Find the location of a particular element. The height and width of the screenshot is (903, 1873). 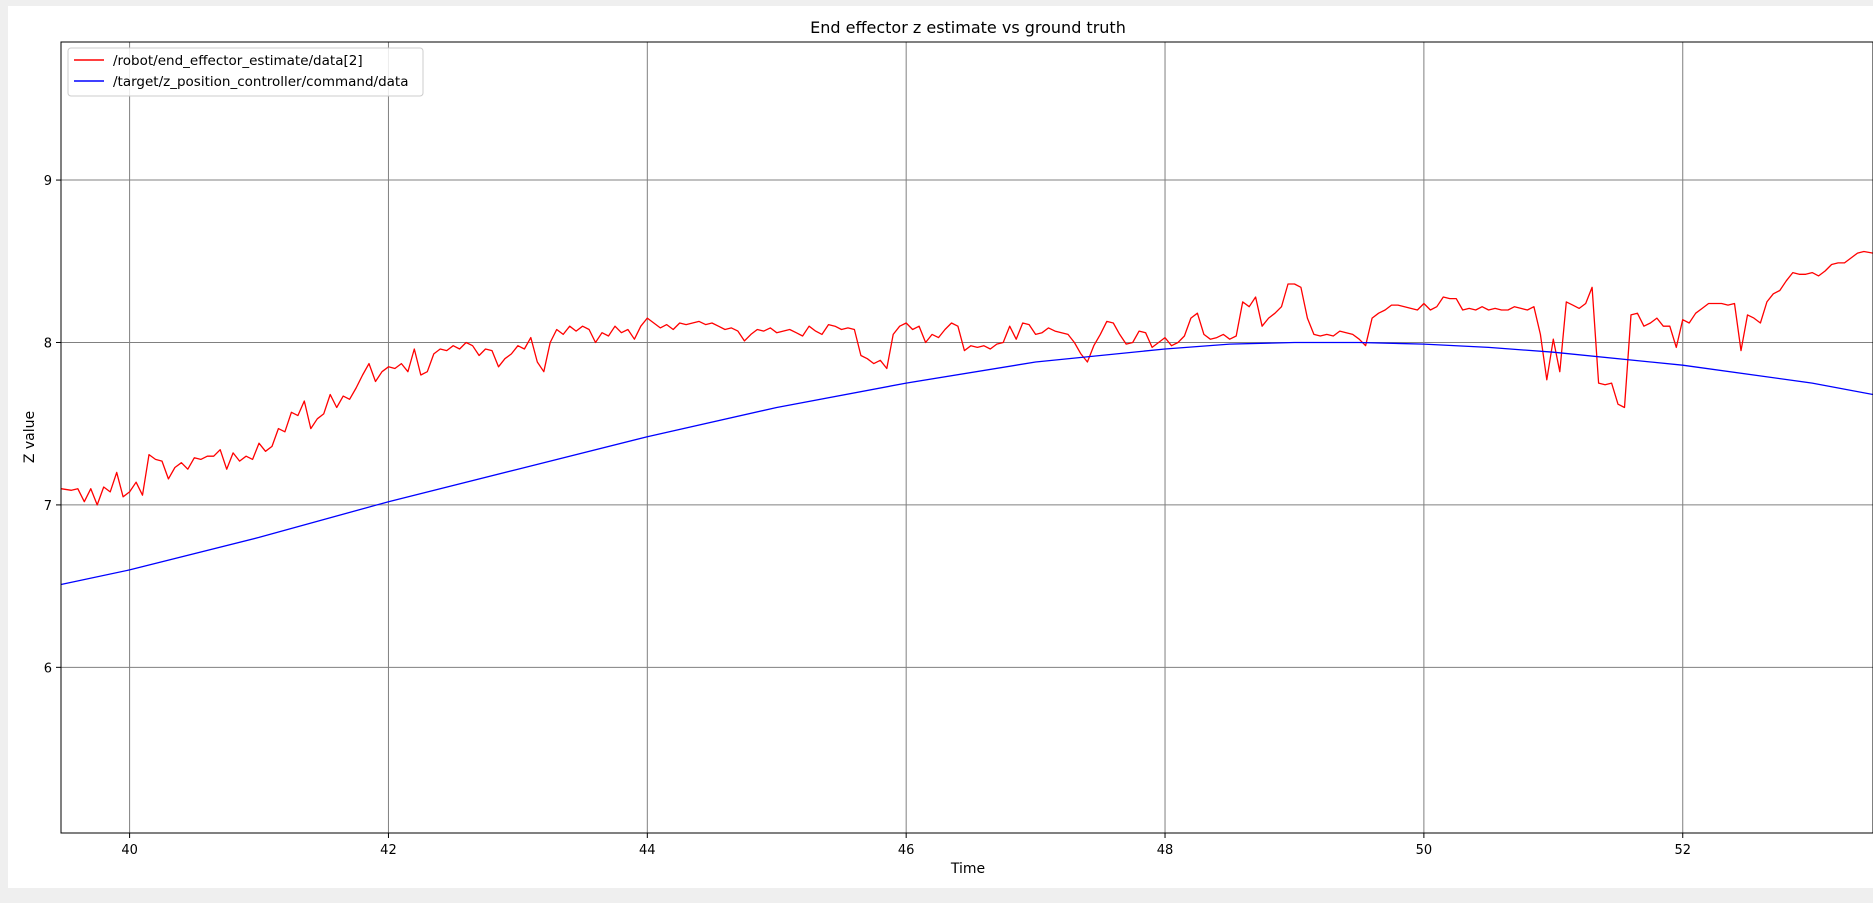

chart-title: End effector z estimate vs ground truth is located at coordinates (968, 27).